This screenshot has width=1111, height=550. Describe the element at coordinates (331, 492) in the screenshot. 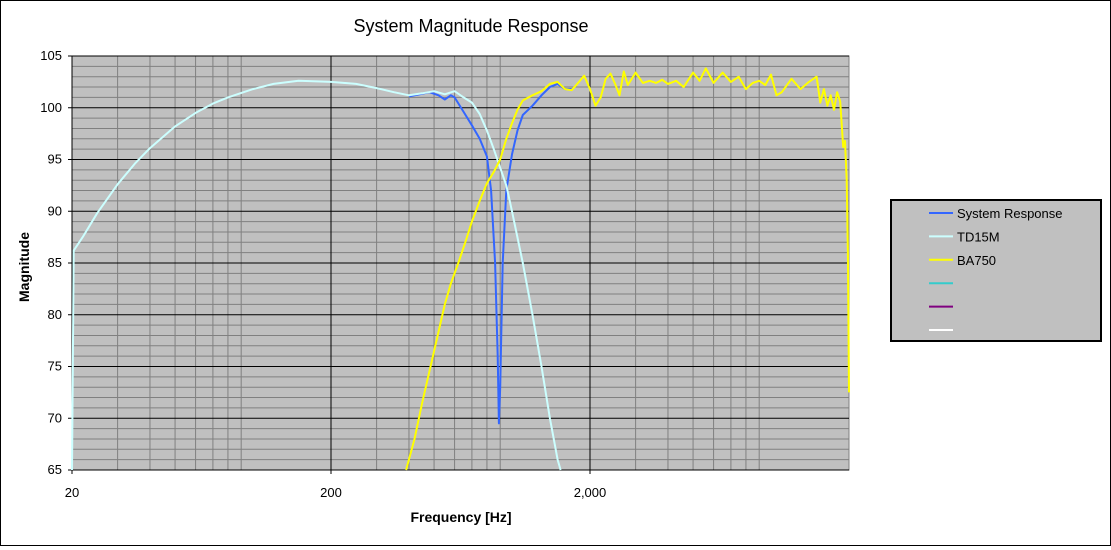

I see `x-tick-label: 200` at that location.